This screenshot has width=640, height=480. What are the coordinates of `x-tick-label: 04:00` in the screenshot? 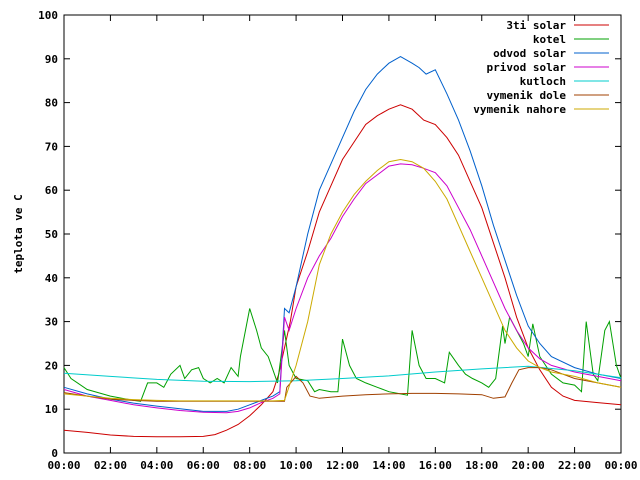 It's located at (156, 465).